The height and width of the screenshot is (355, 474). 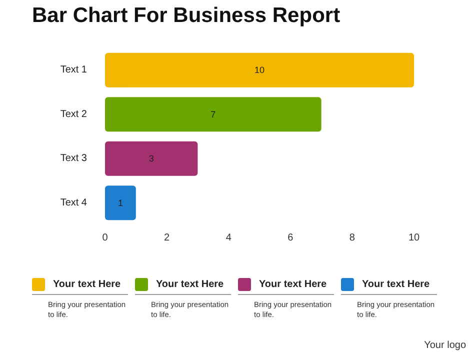 I want to click on data-label: 7, so click(x=213, y=114).